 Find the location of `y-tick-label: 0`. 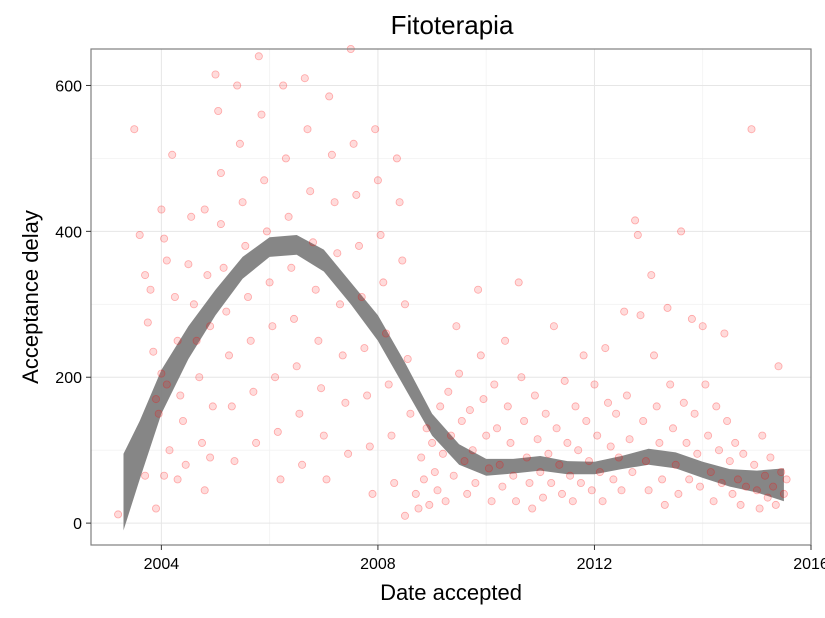

y-tick-label: 0 is located at coordinates (77, 524).